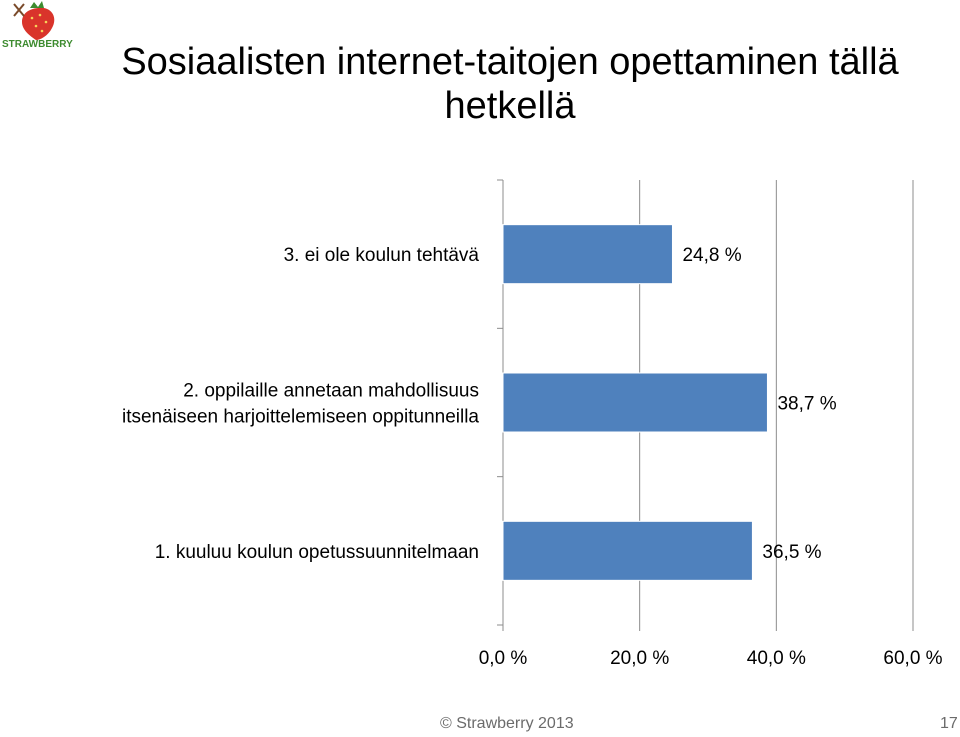 This screenshot has width=960, height=737. I want to click on x-tick-label: 20,0 %, so click(639, 658).